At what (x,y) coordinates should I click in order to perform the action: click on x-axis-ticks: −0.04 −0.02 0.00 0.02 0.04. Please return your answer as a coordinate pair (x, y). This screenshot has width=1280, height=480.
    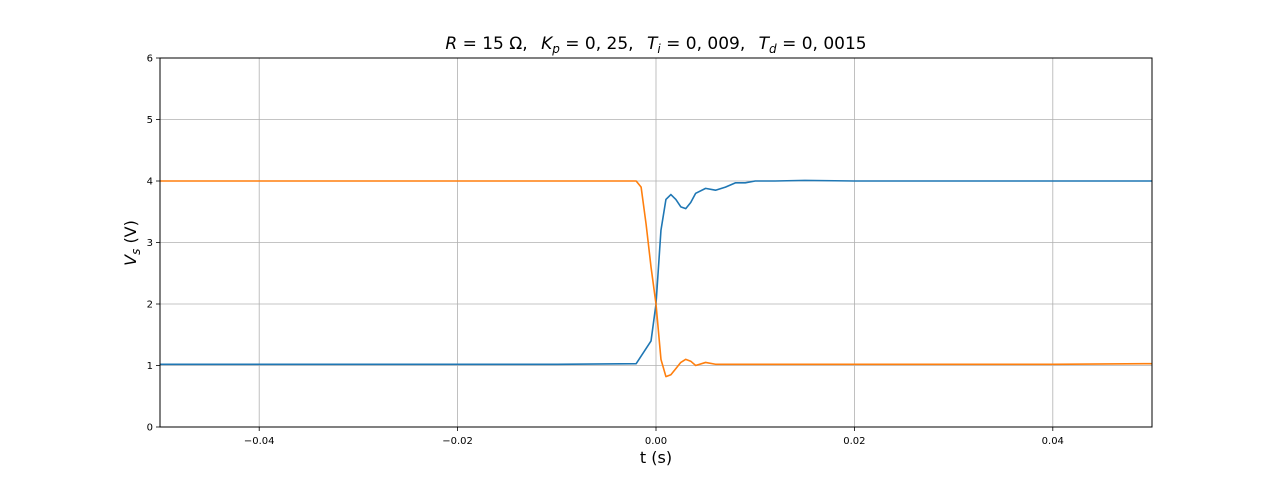
    Looking at the image, I should click on (654, 437).